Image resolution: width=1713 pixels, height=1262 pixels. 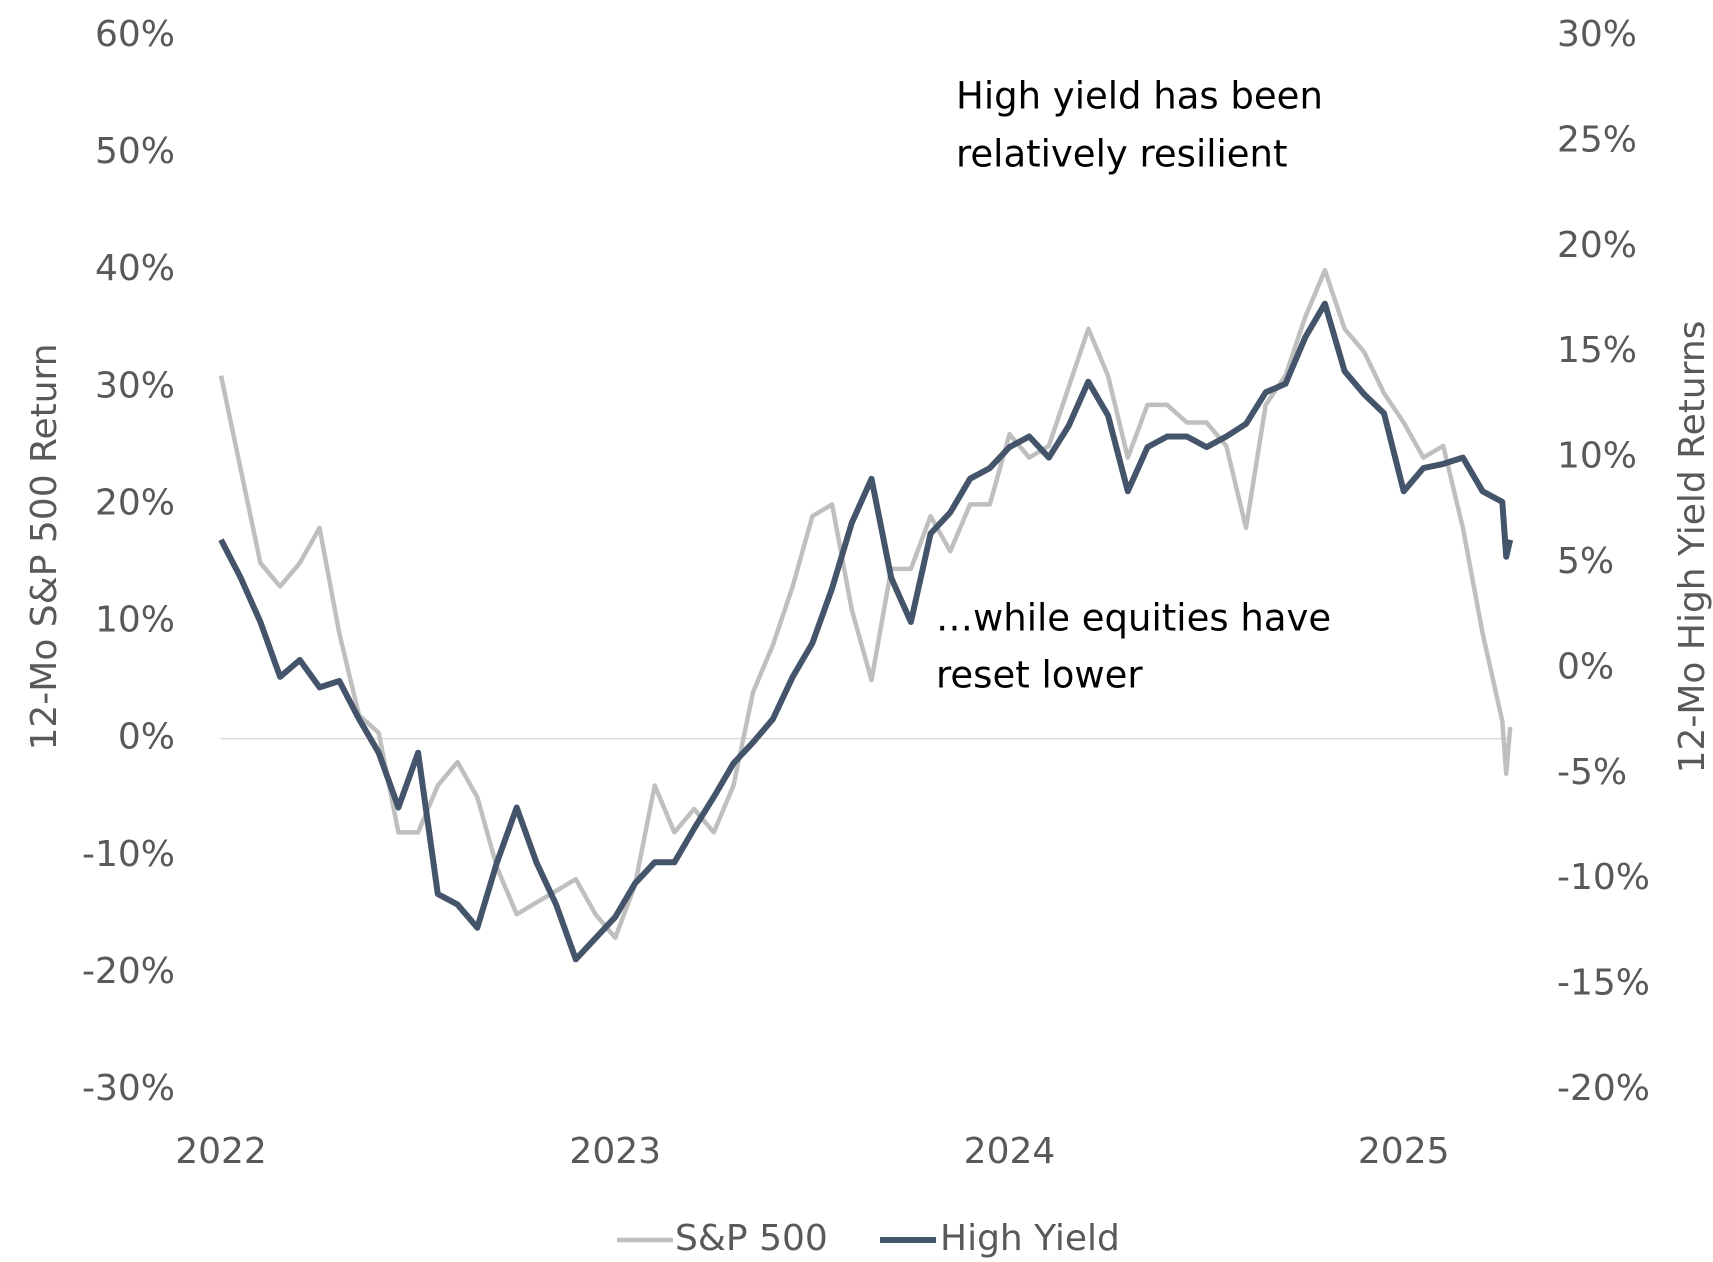 What do you see at coordinates (1133, 618) in the screenshot?
I see `annotation: …while equities have` at bounding box center [1133, 618].